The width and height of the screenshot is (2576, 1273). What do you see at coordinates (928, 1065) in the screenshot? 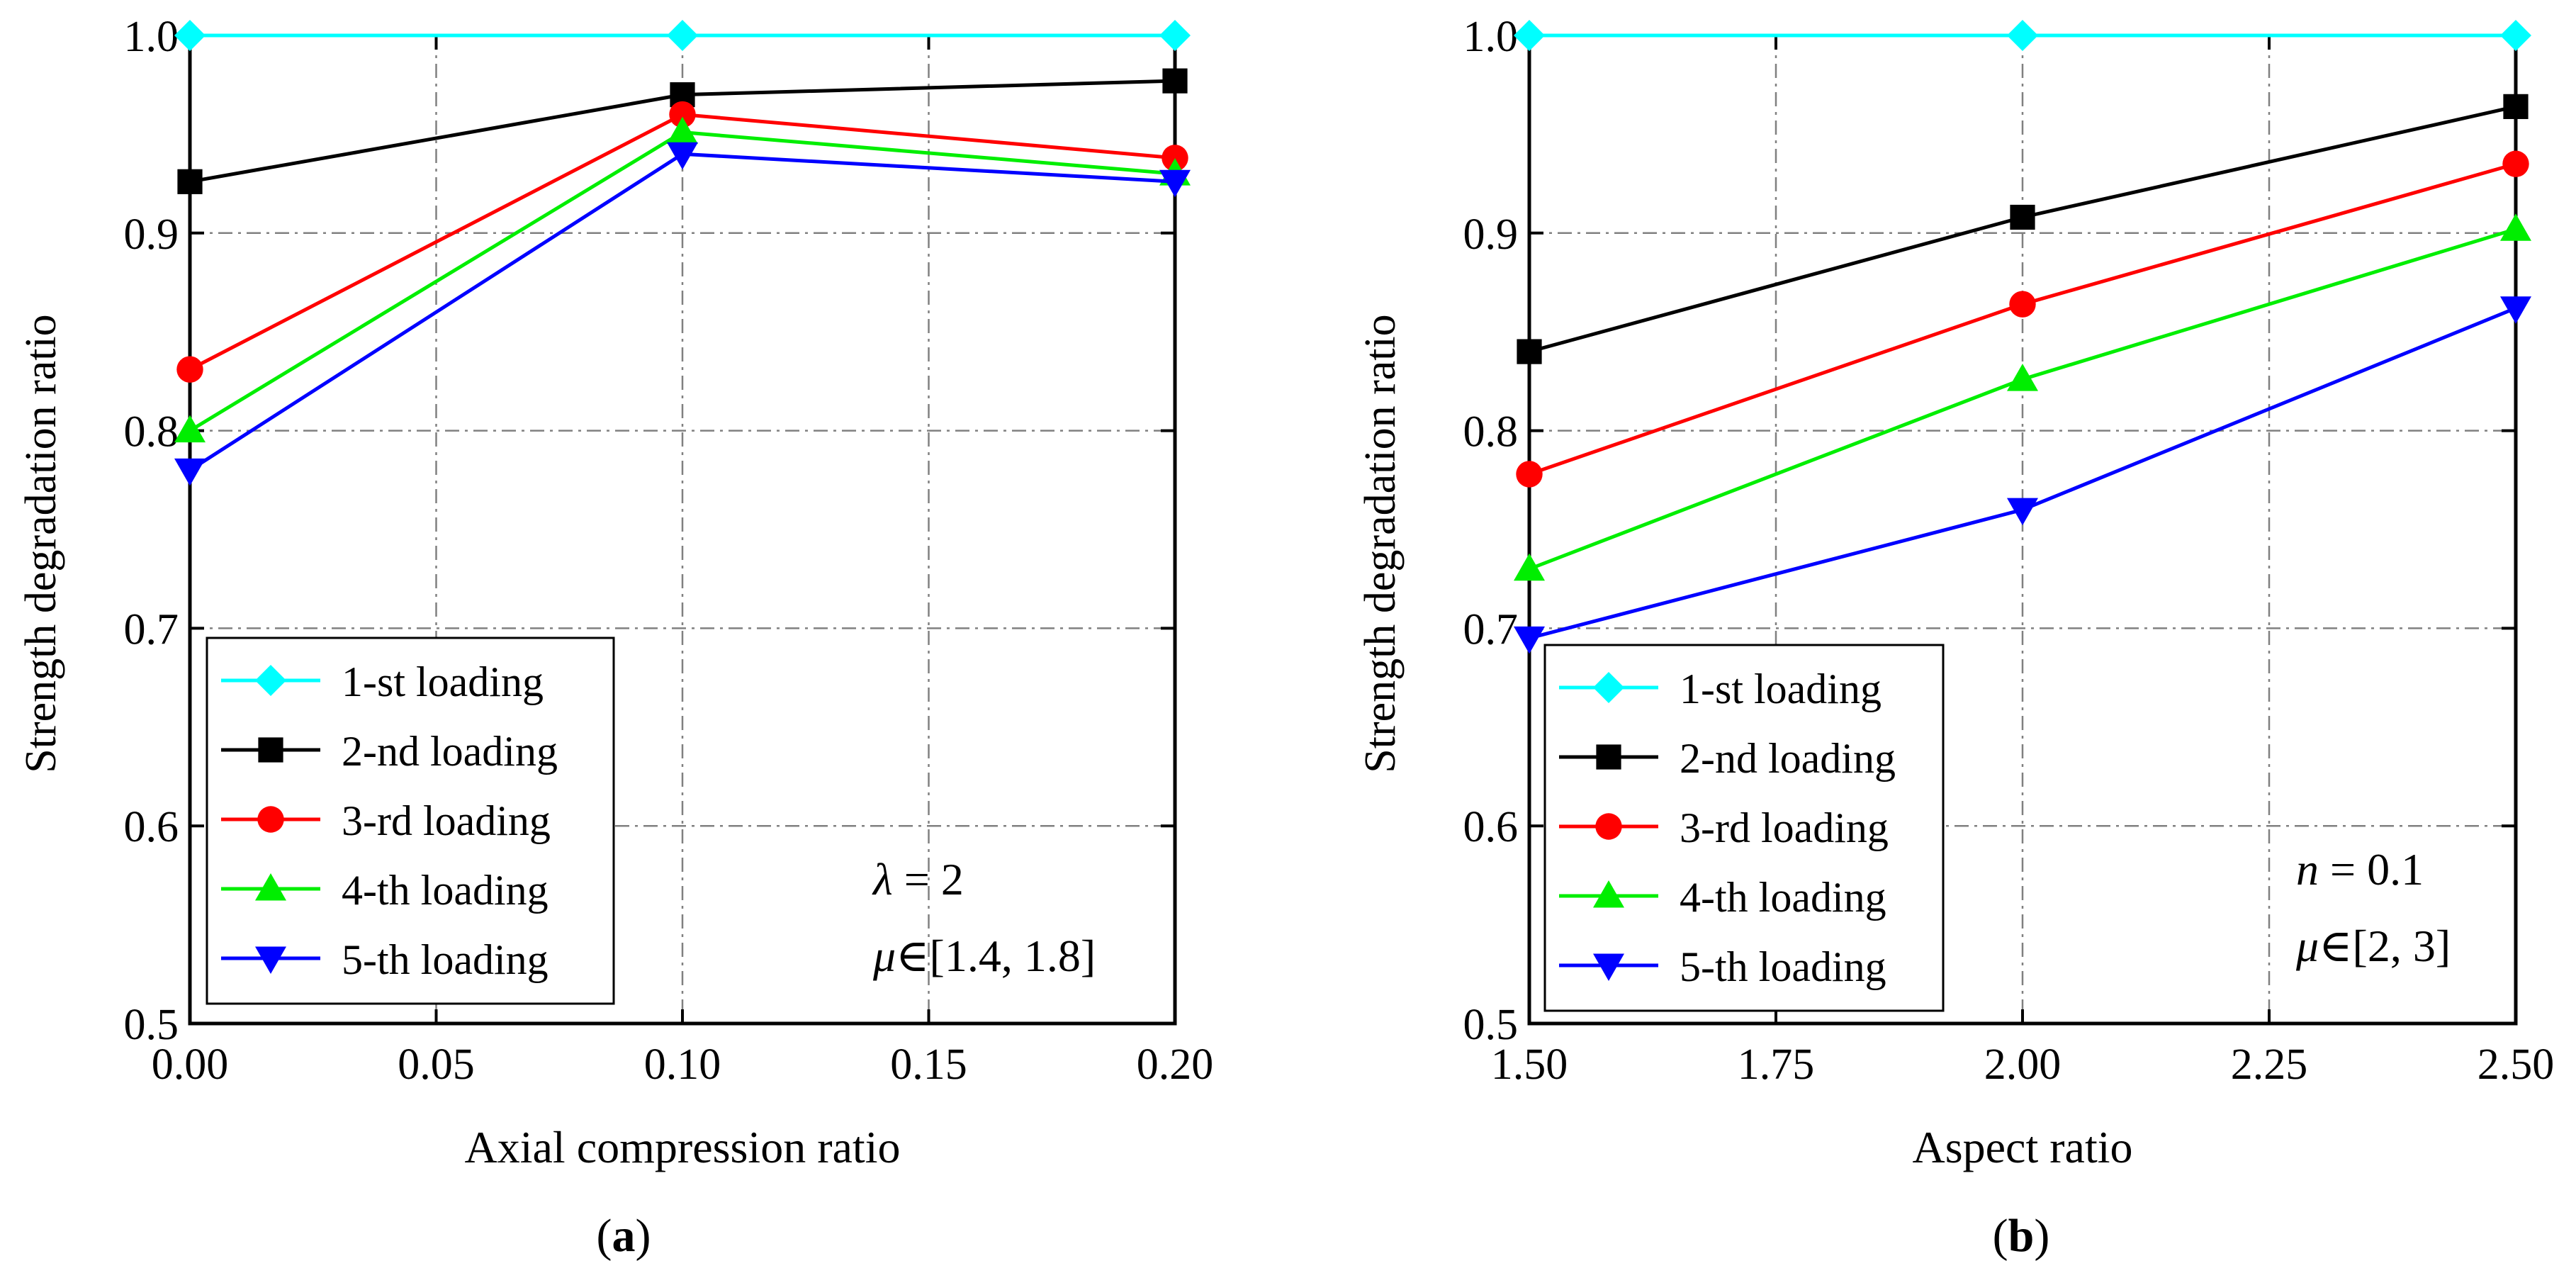
I see `x-tick-label: 0.15` at bounding box center [928, 1065].